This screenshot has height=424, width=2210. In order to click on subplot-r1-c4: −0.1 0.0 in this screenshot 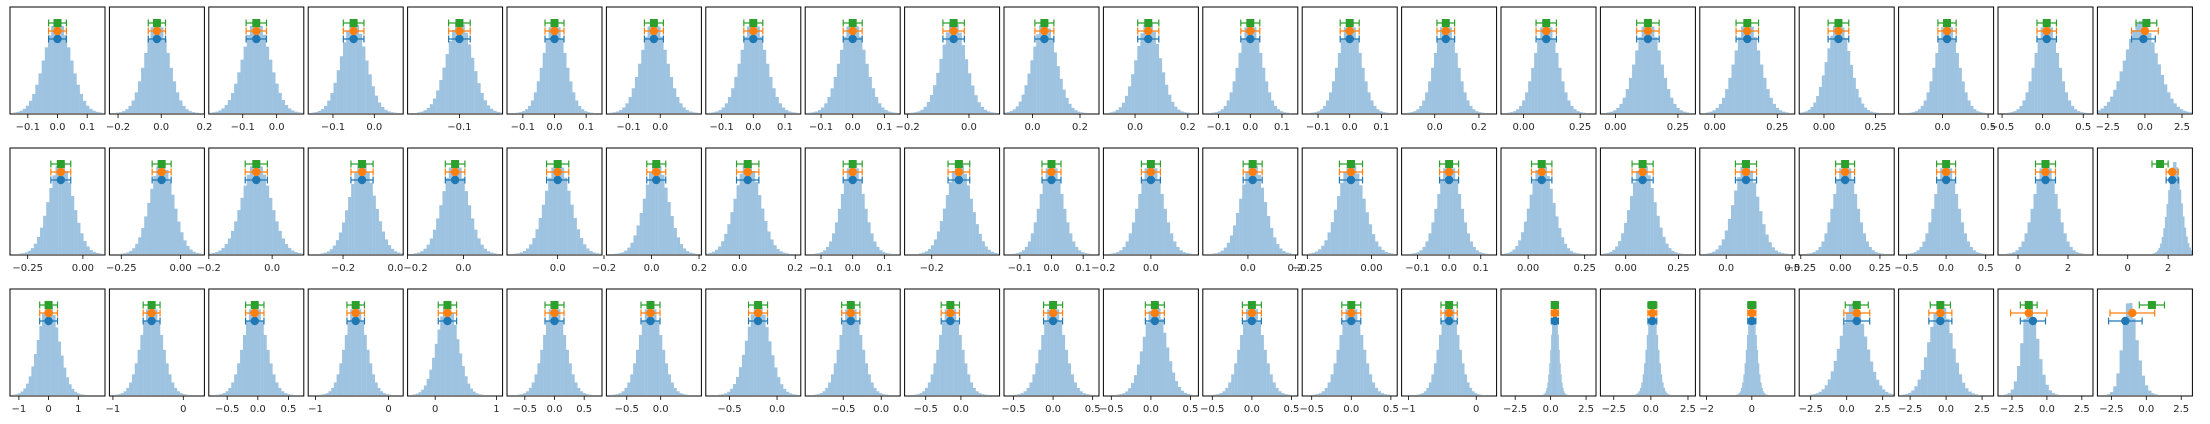, I will do `click(355, 69)`.